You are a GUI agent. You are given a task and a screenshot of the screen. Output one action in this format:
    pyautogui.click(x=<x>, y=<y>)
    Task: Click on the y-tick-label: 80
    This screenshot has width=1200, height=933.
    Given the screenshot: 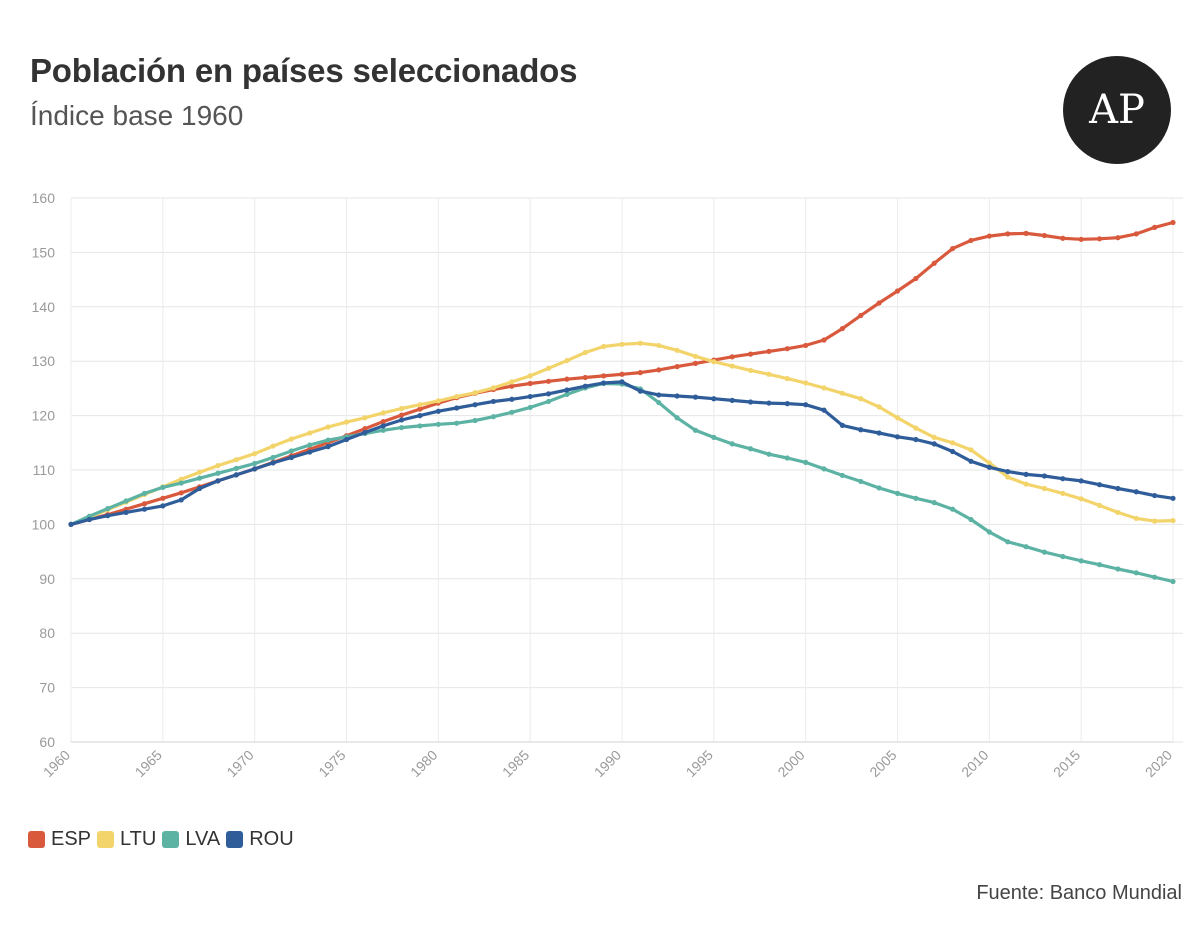 What is the action you would take?
    pyautogui.click(x=47, y=633)
    